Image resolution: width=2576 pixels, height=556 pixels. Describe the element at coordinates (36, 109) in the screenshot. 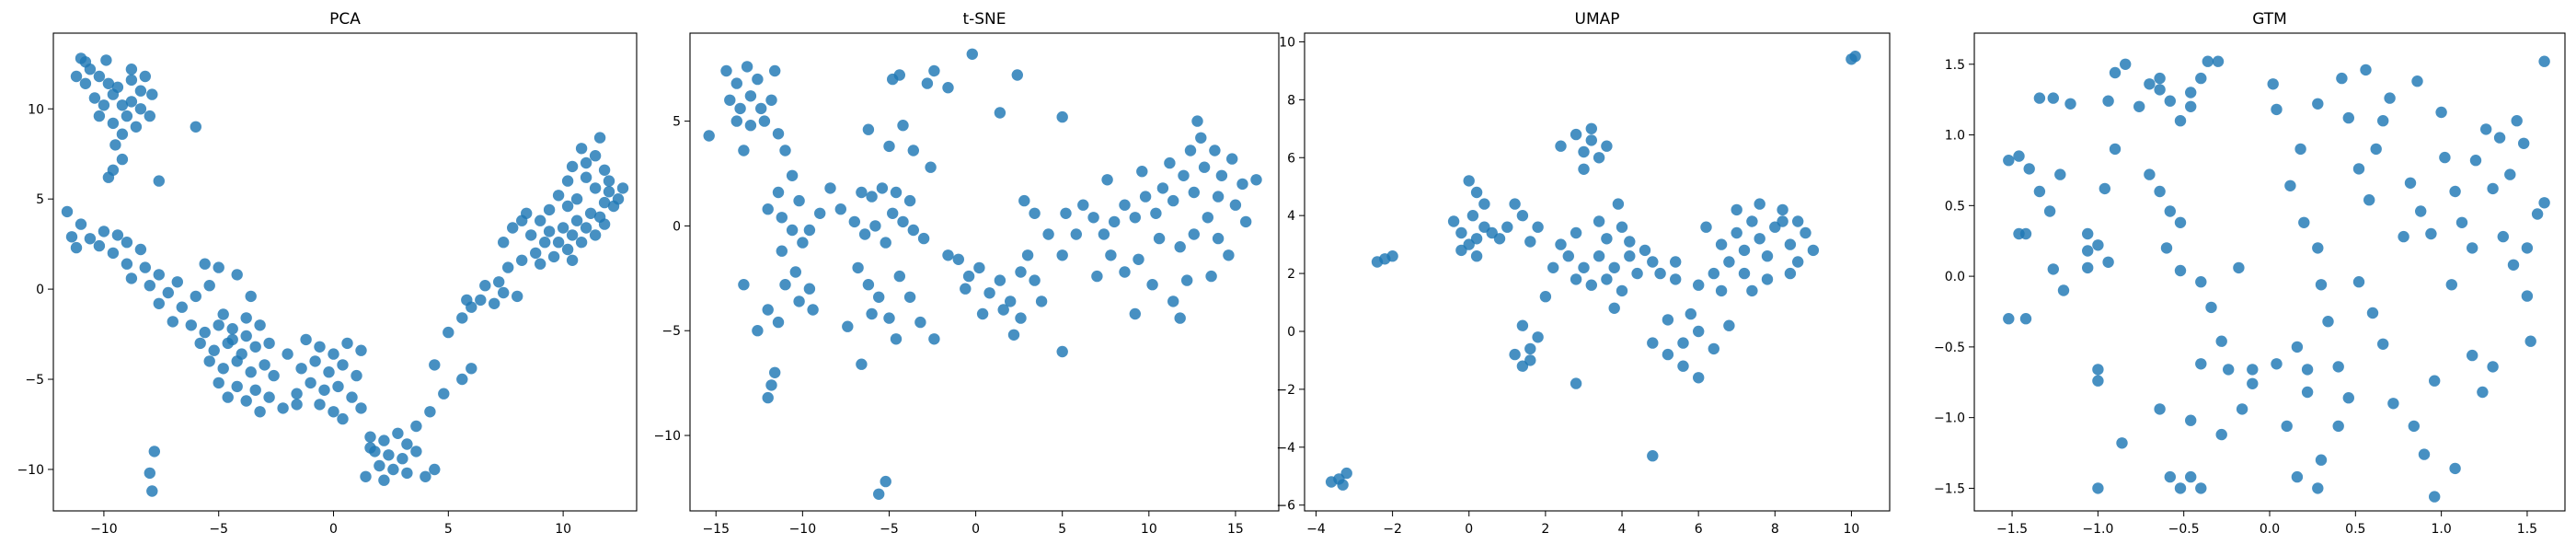

I see `y-tick-label: 10` at that location.